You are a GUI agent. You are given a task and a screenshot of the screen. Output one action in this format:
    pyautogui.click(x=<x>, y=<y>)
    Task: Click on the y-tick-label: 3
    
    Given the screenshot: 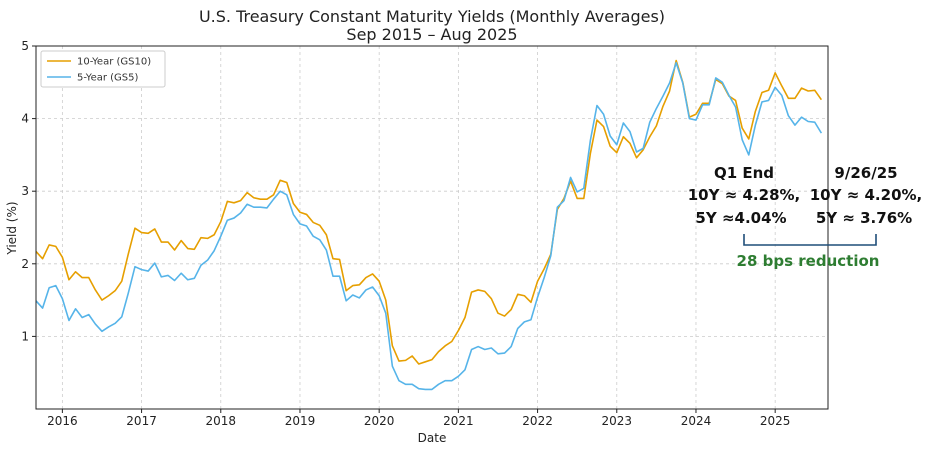 What is the action you would take?
    pyautogui.click(x=25, y=191)
    